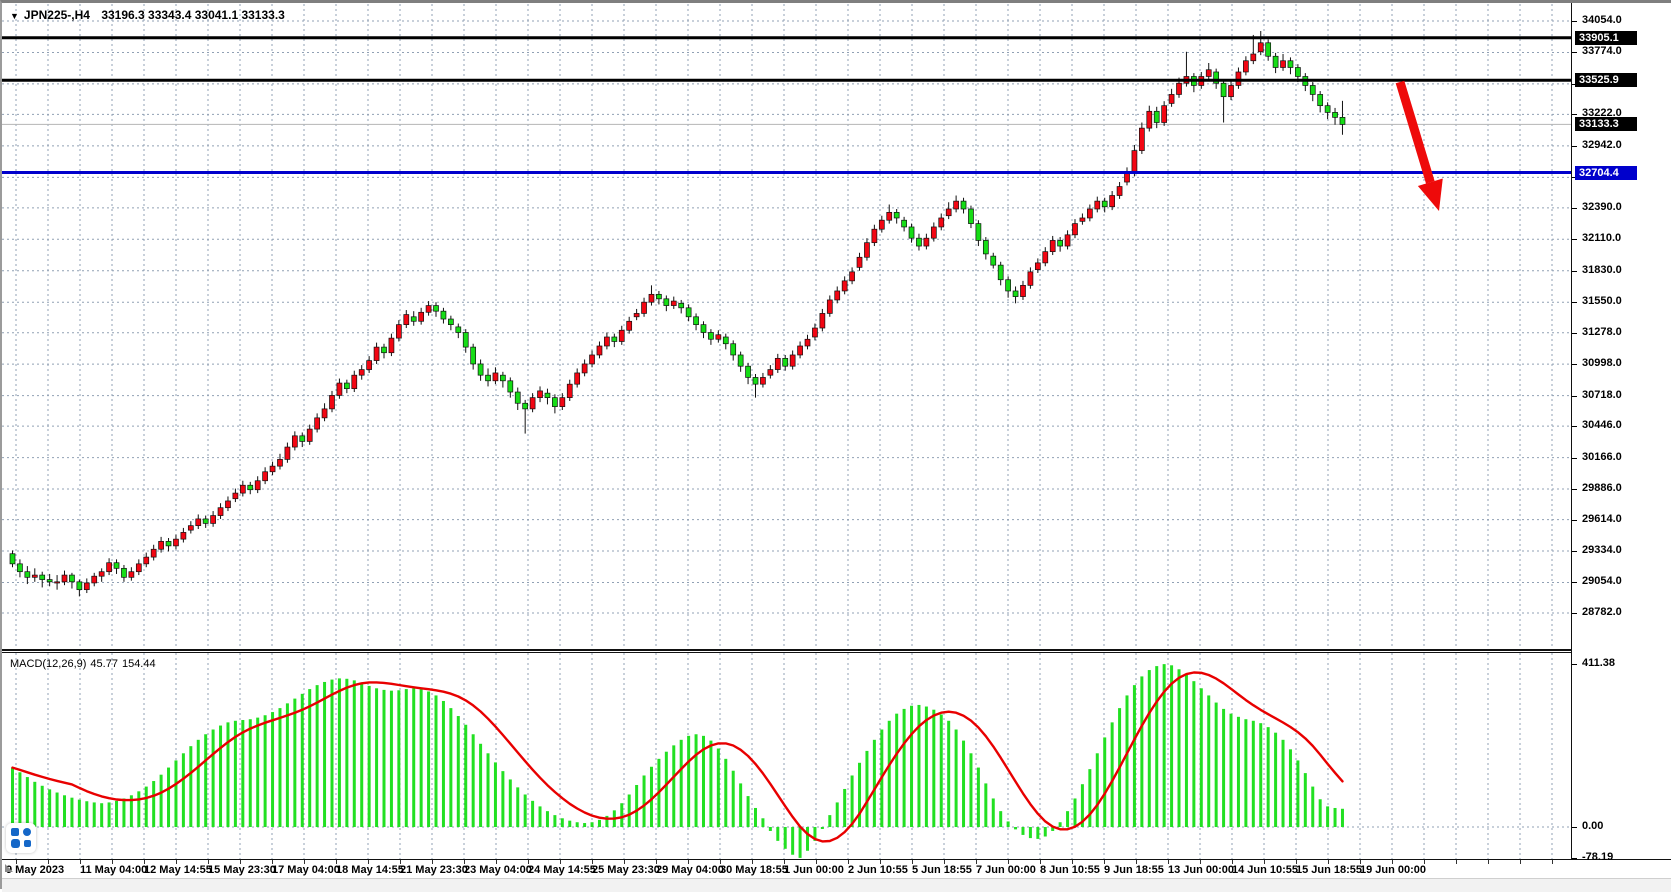 The width and height of the screenshot is (1671, 892). Describe the element at coordinates (814, 870) in the screenshot. I see `time-axis-label: 1 Jun 00:00` at that location.